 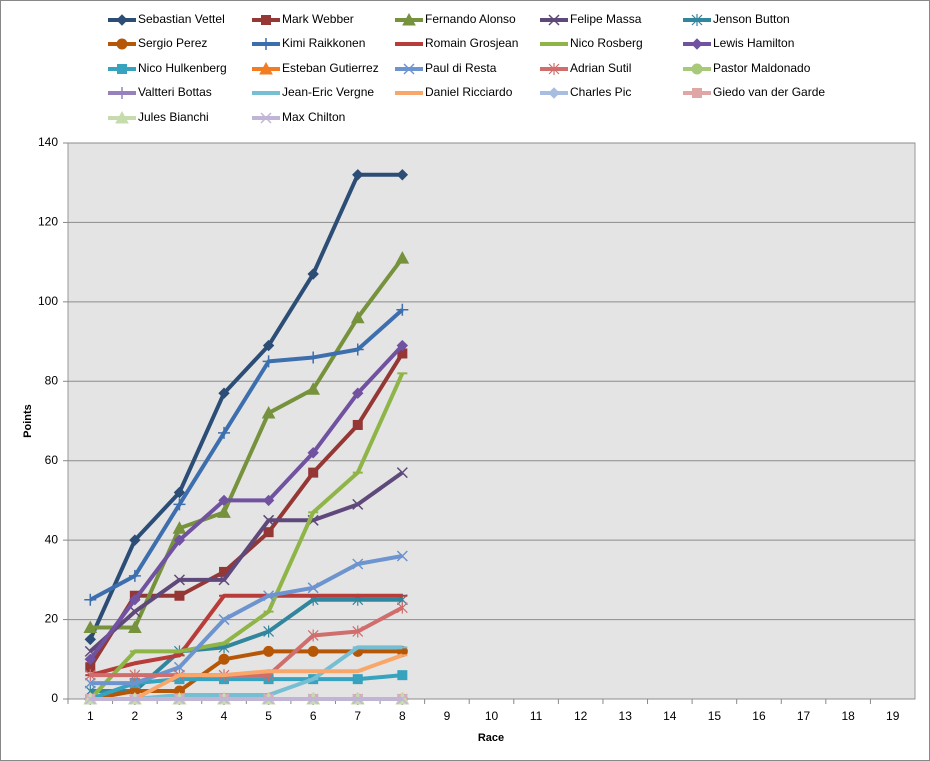 What do you see at coordinates (848, 716) in the screenshot?
I see `x-tick-label: 18` at bounding box center [848, 716].